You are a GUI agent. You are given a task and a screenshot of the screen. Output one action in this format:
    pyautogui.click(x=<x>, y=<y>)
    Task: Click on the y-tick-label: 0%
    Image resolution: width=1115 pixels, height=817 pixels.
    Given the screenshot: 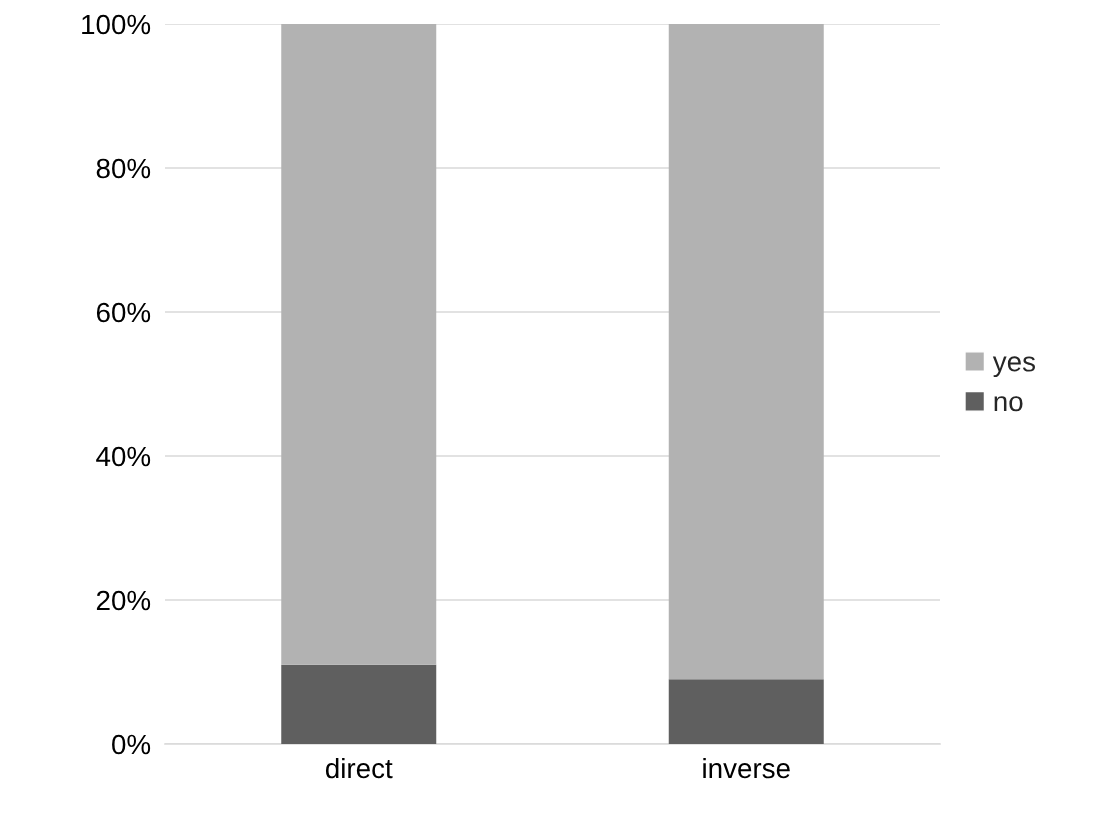 What is the action you would take?
    pyautogui.click(x=131, y=744)
    